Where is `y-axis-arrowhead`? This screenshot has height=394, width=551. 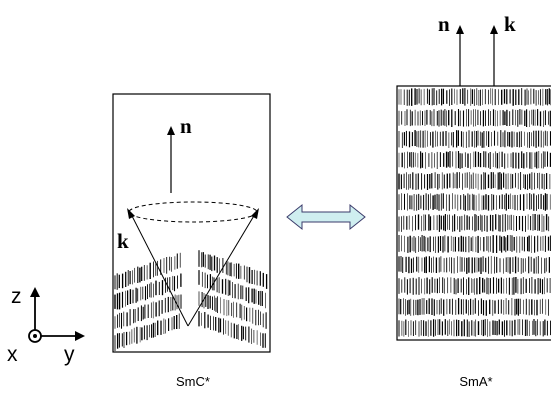
y-axis-arrowhead is located at coordinates (80, 336).